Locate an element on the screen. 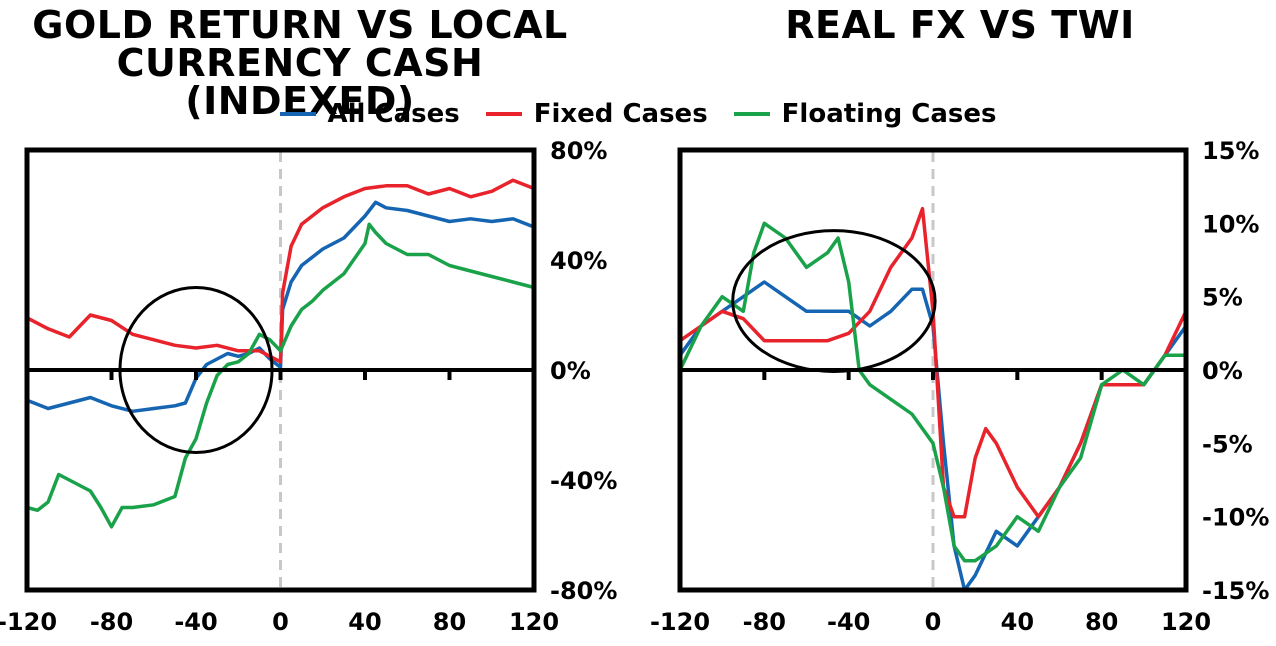  legend-item-all: All Cases is located at coordinates (369, 114).